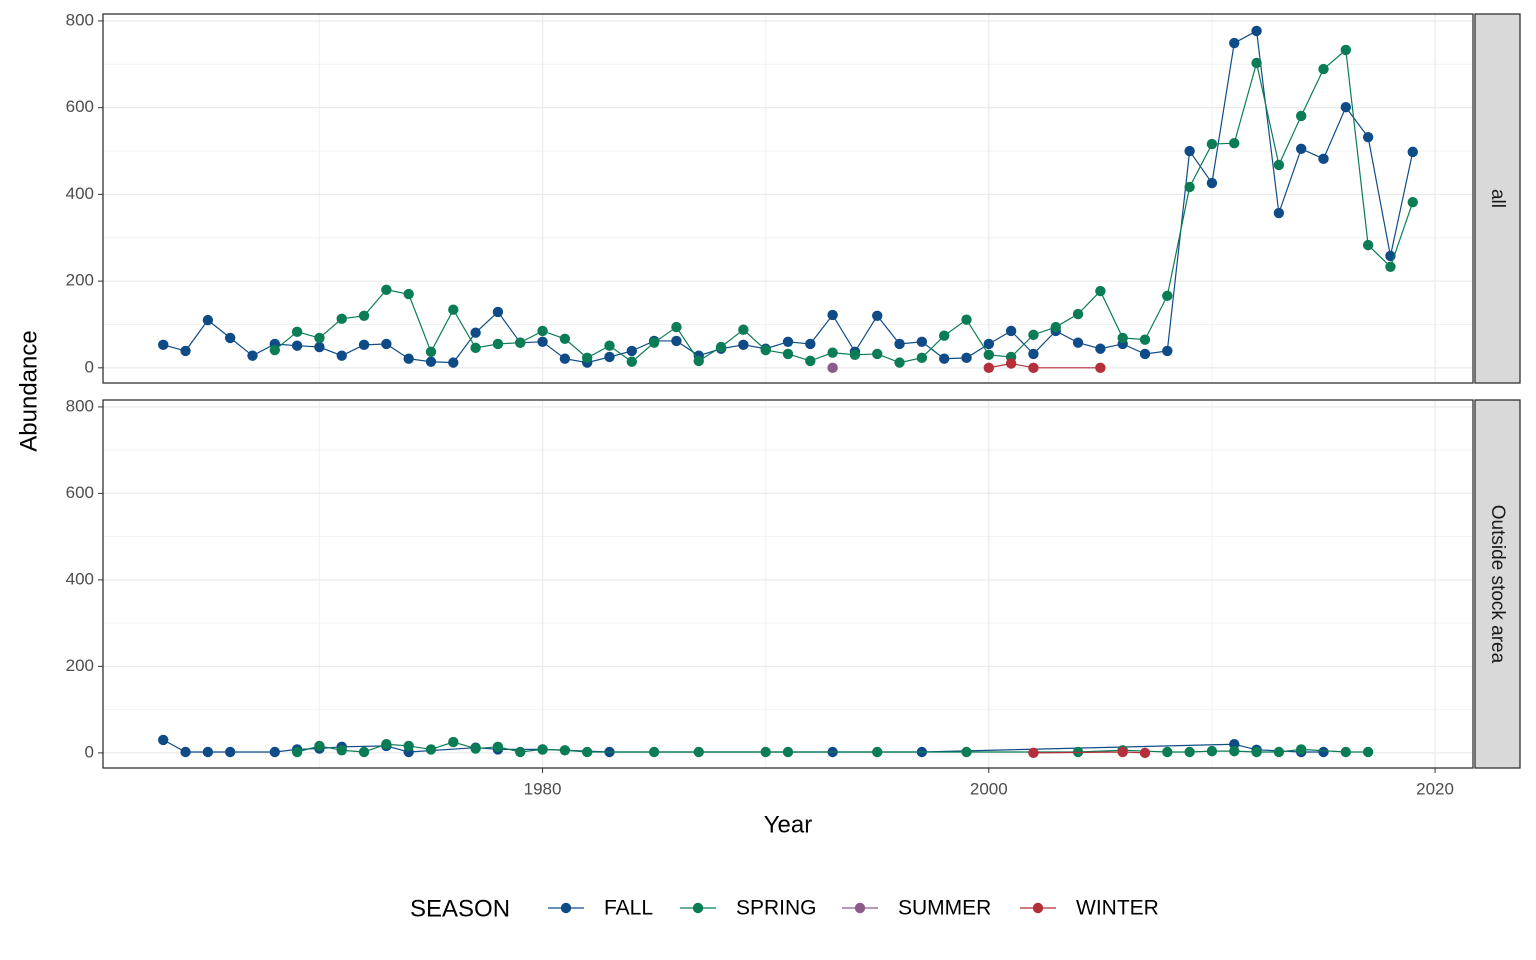 The image size is (1536, 960). I want to click on y-tick-label: 0, so click(89, 751).